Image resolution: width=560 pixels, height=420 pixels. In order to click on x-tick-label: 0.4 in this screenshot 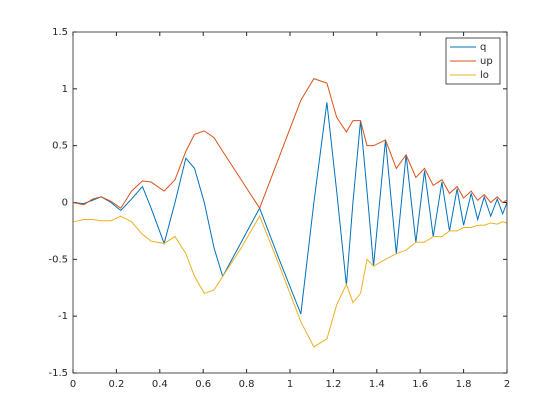, I will do `click(160, 384)`.